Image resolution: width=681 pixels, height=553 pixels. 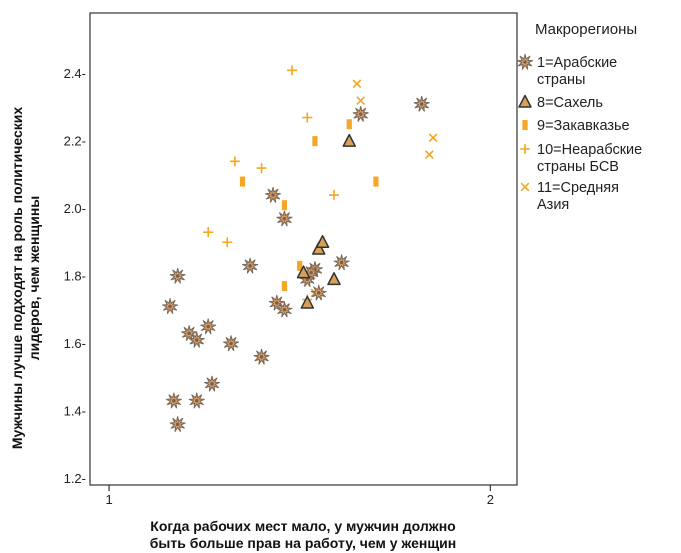 I want to click on y-tick-label: 2.0-, so click(x=75, y=208).